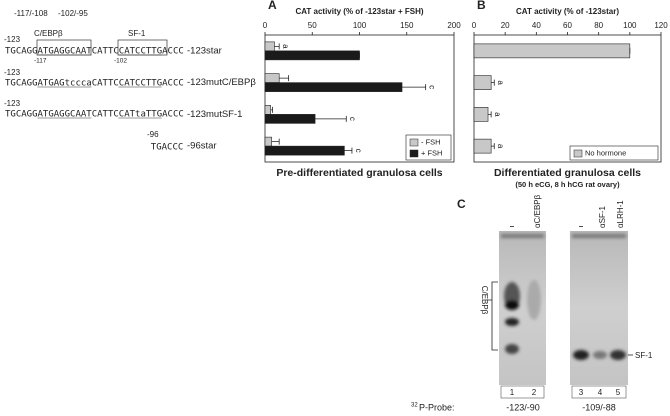  Describe the element at coordinates (537, 211) in the screenshot. I see `antibody-label: αC/EBPβ` at that location.